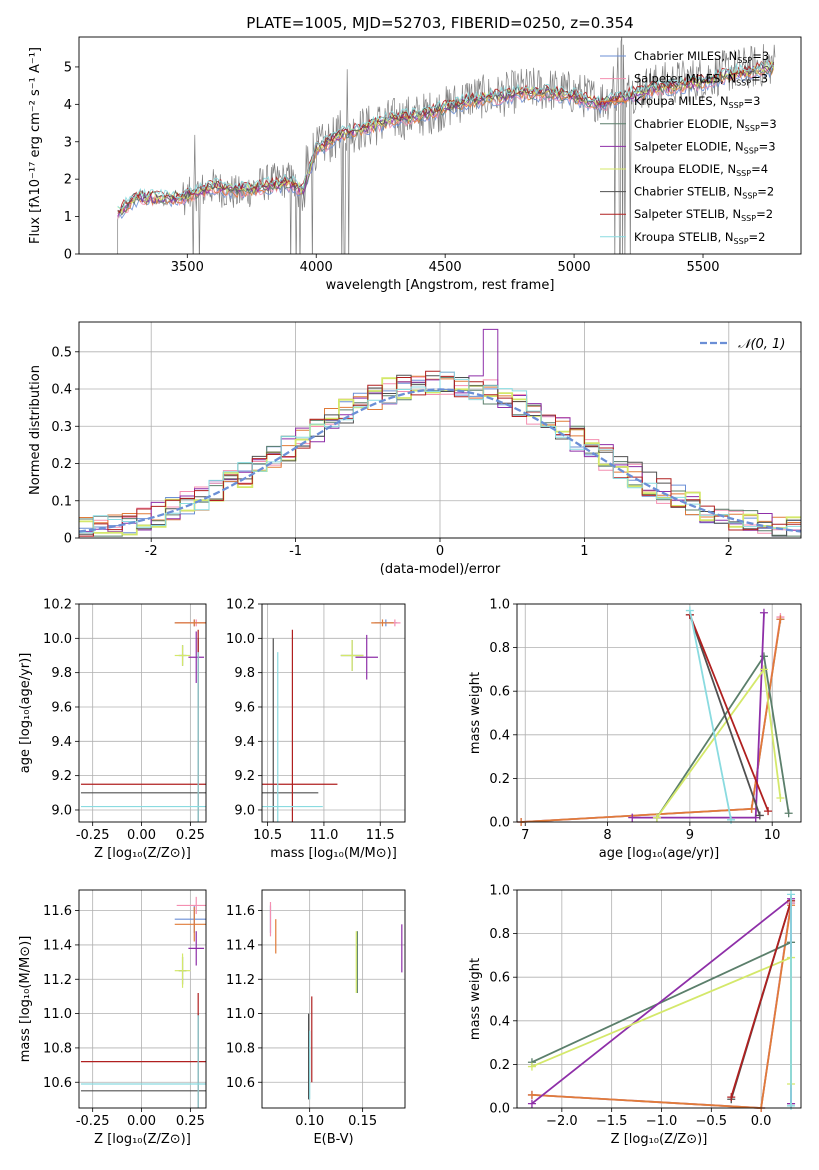  I want to click on y-tick-label: 4, so click(68, 105).